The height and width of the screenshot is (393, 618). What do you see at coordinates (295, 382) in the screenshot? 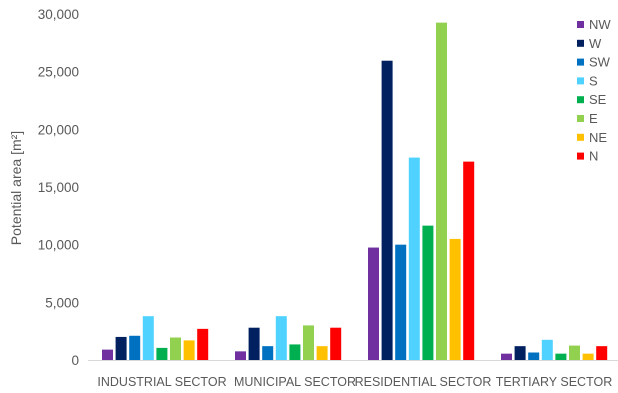
I see `x-category-label: MUNICIPAL SECTOR` at bounding box center [295, 382].